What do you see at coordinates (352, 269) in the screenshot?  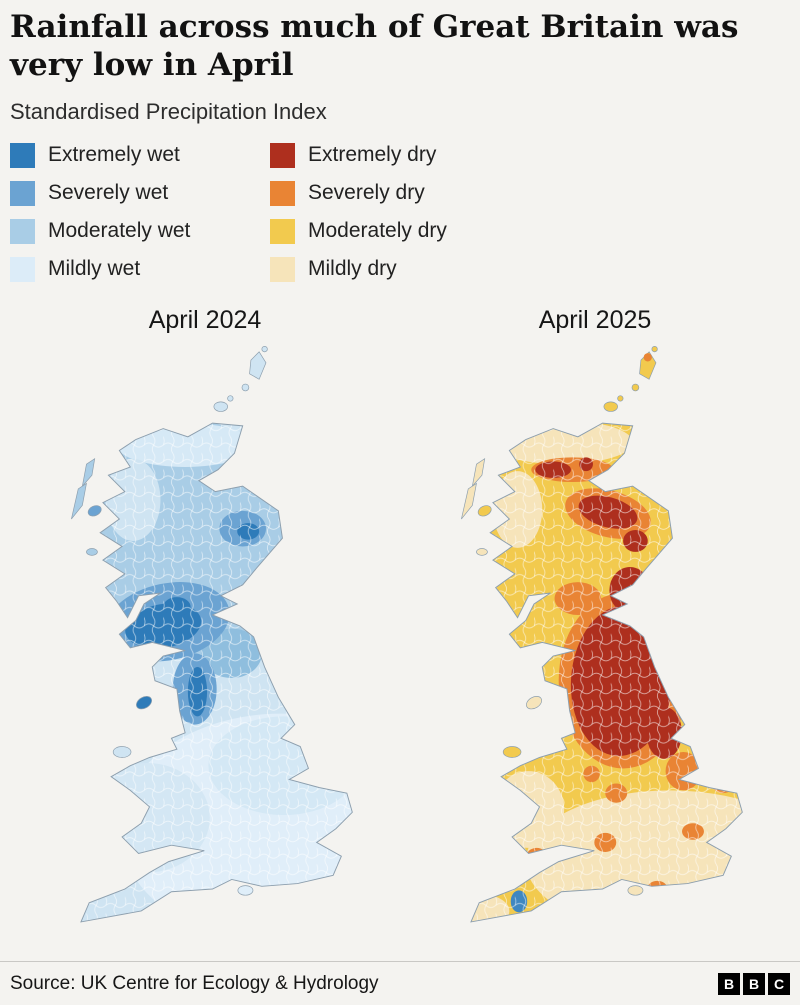 I see `legend-label: Mildly dry` at bounding box center [352, 269].